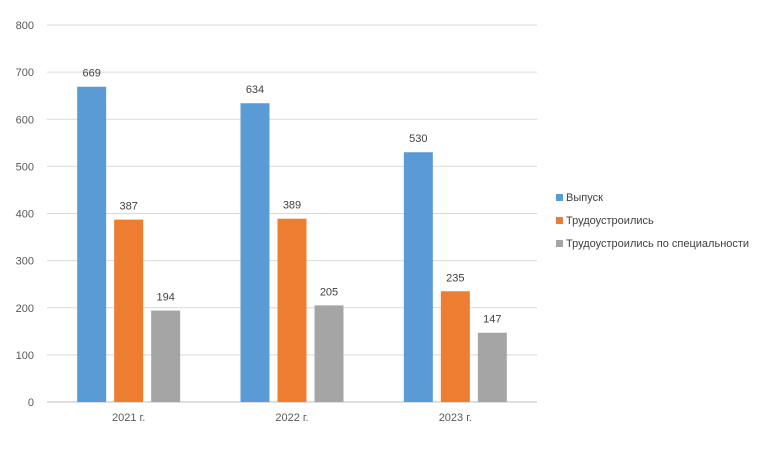 This screenshot has height=458, width=767. I want to click on data-label: 389, so click(292, 206).